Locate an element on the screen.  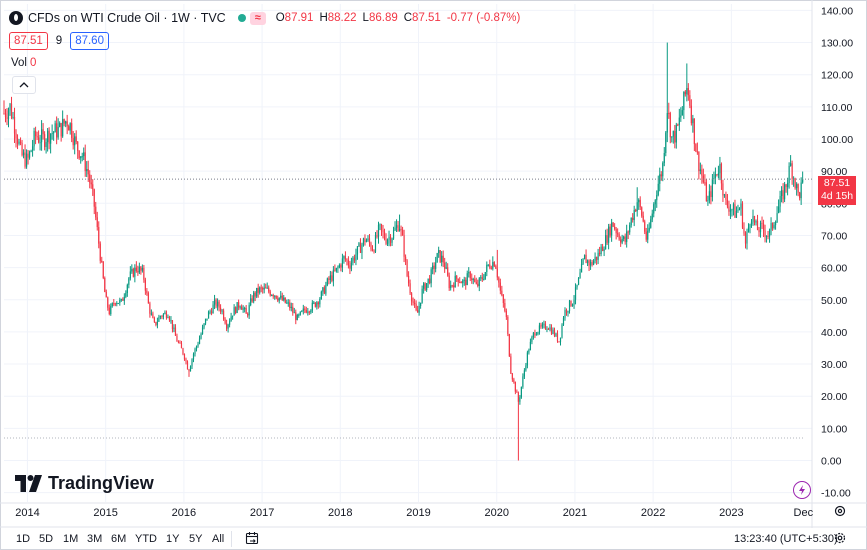
collapse-legend-button is located at coordinates (24, 85).